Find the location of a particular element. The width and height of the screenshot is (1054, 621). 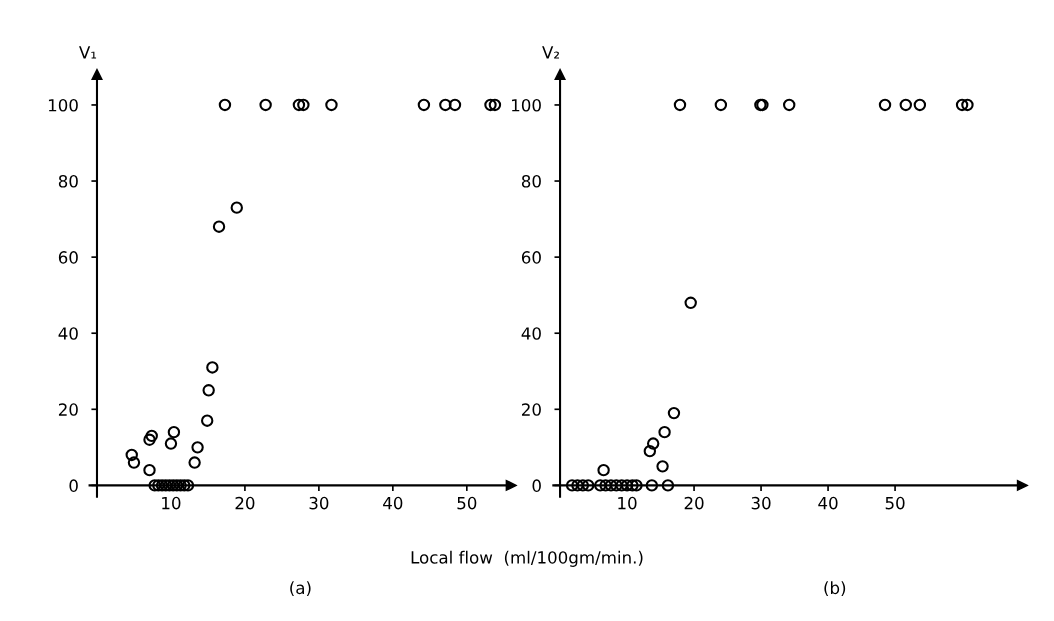

text: (a) is located at coordinates (300, 589).